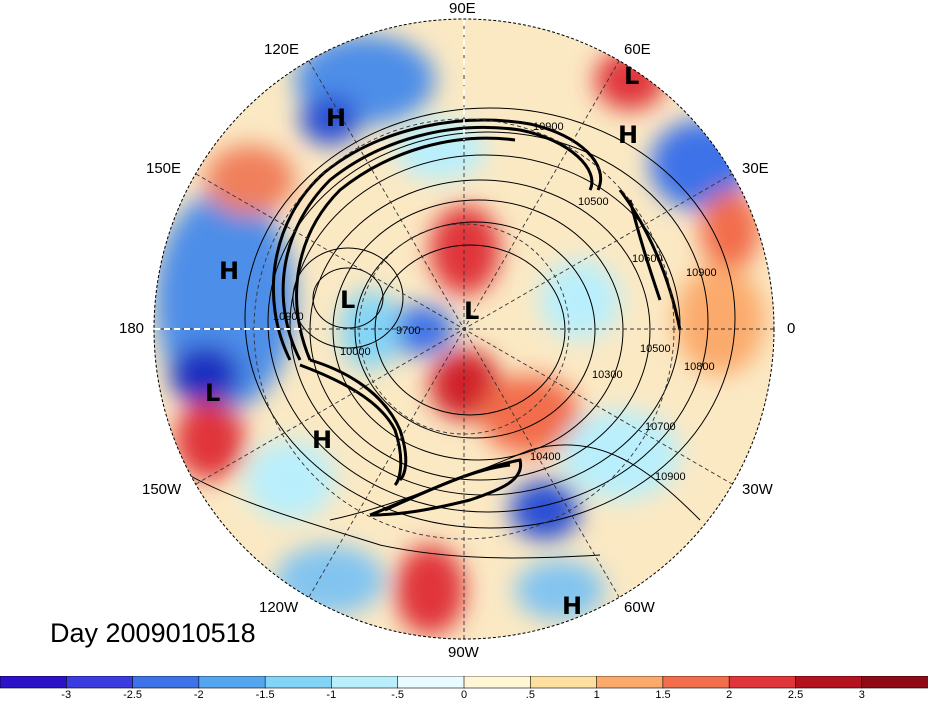 This screenshot has width=928, height=702. Describe the element at coordinates (355, 352) in the screenshot. I see `contour-label: 10000` at that location.